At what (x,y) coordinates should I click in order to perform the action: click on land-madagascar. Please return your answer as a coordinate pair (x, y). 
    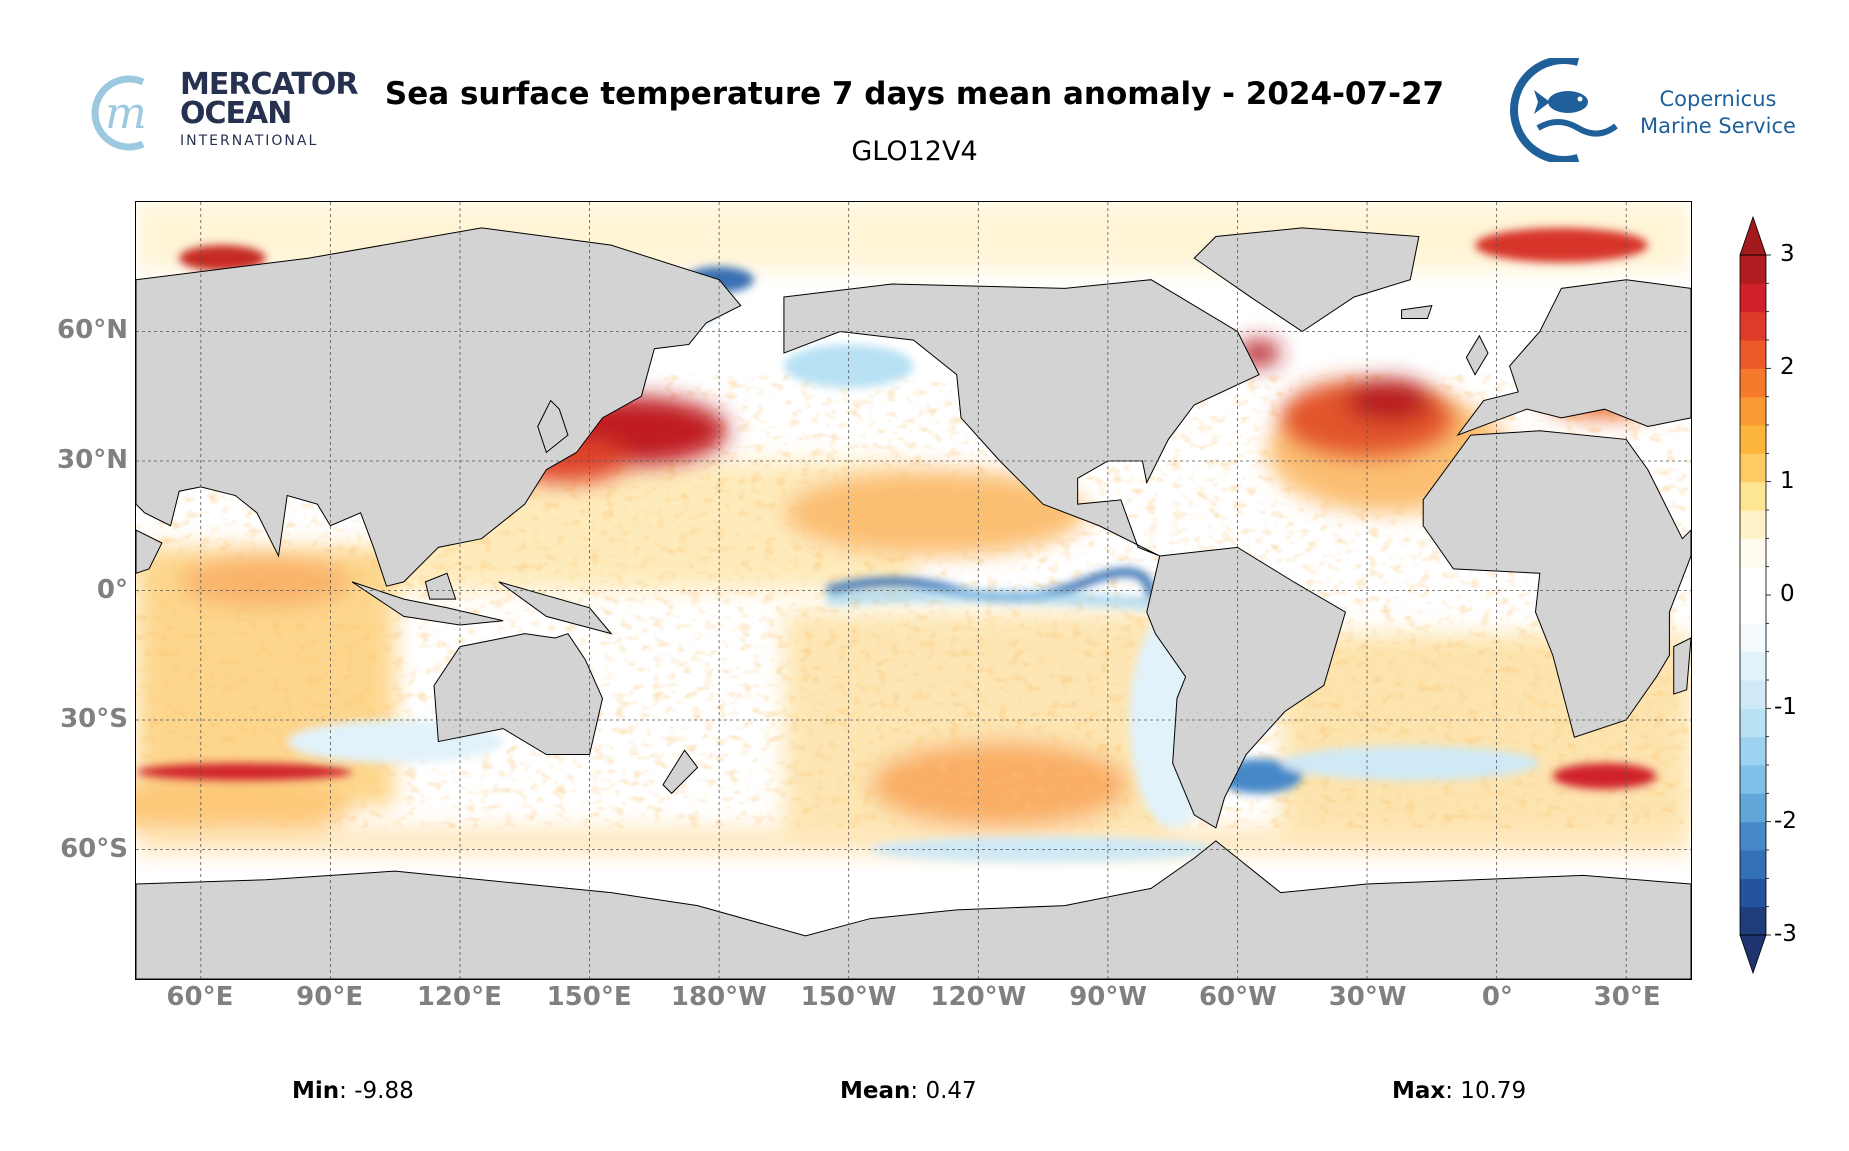
    Looking at the image, I should click on (1682, 666).